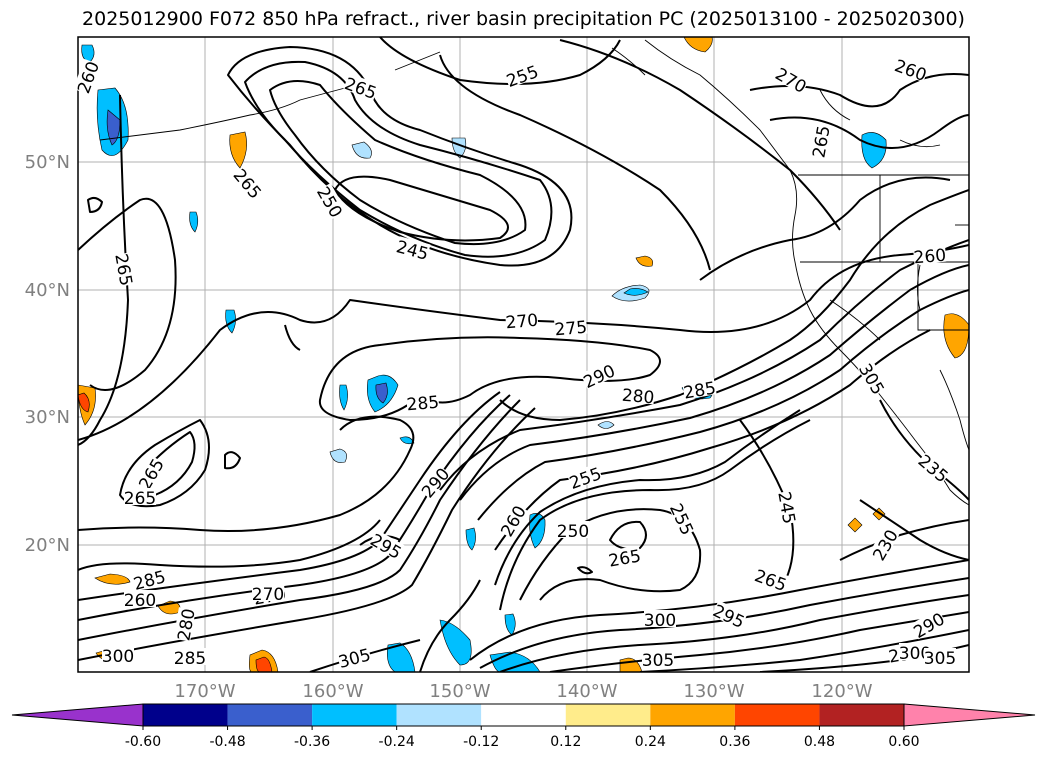 This screenshot has width=1047, height=765. What do you see at coordinates (47, 354) in the screenshot?
I see `lat-tick-labels: 50°N 40°N 30°N 20°N` at bounding box center [47, 354].